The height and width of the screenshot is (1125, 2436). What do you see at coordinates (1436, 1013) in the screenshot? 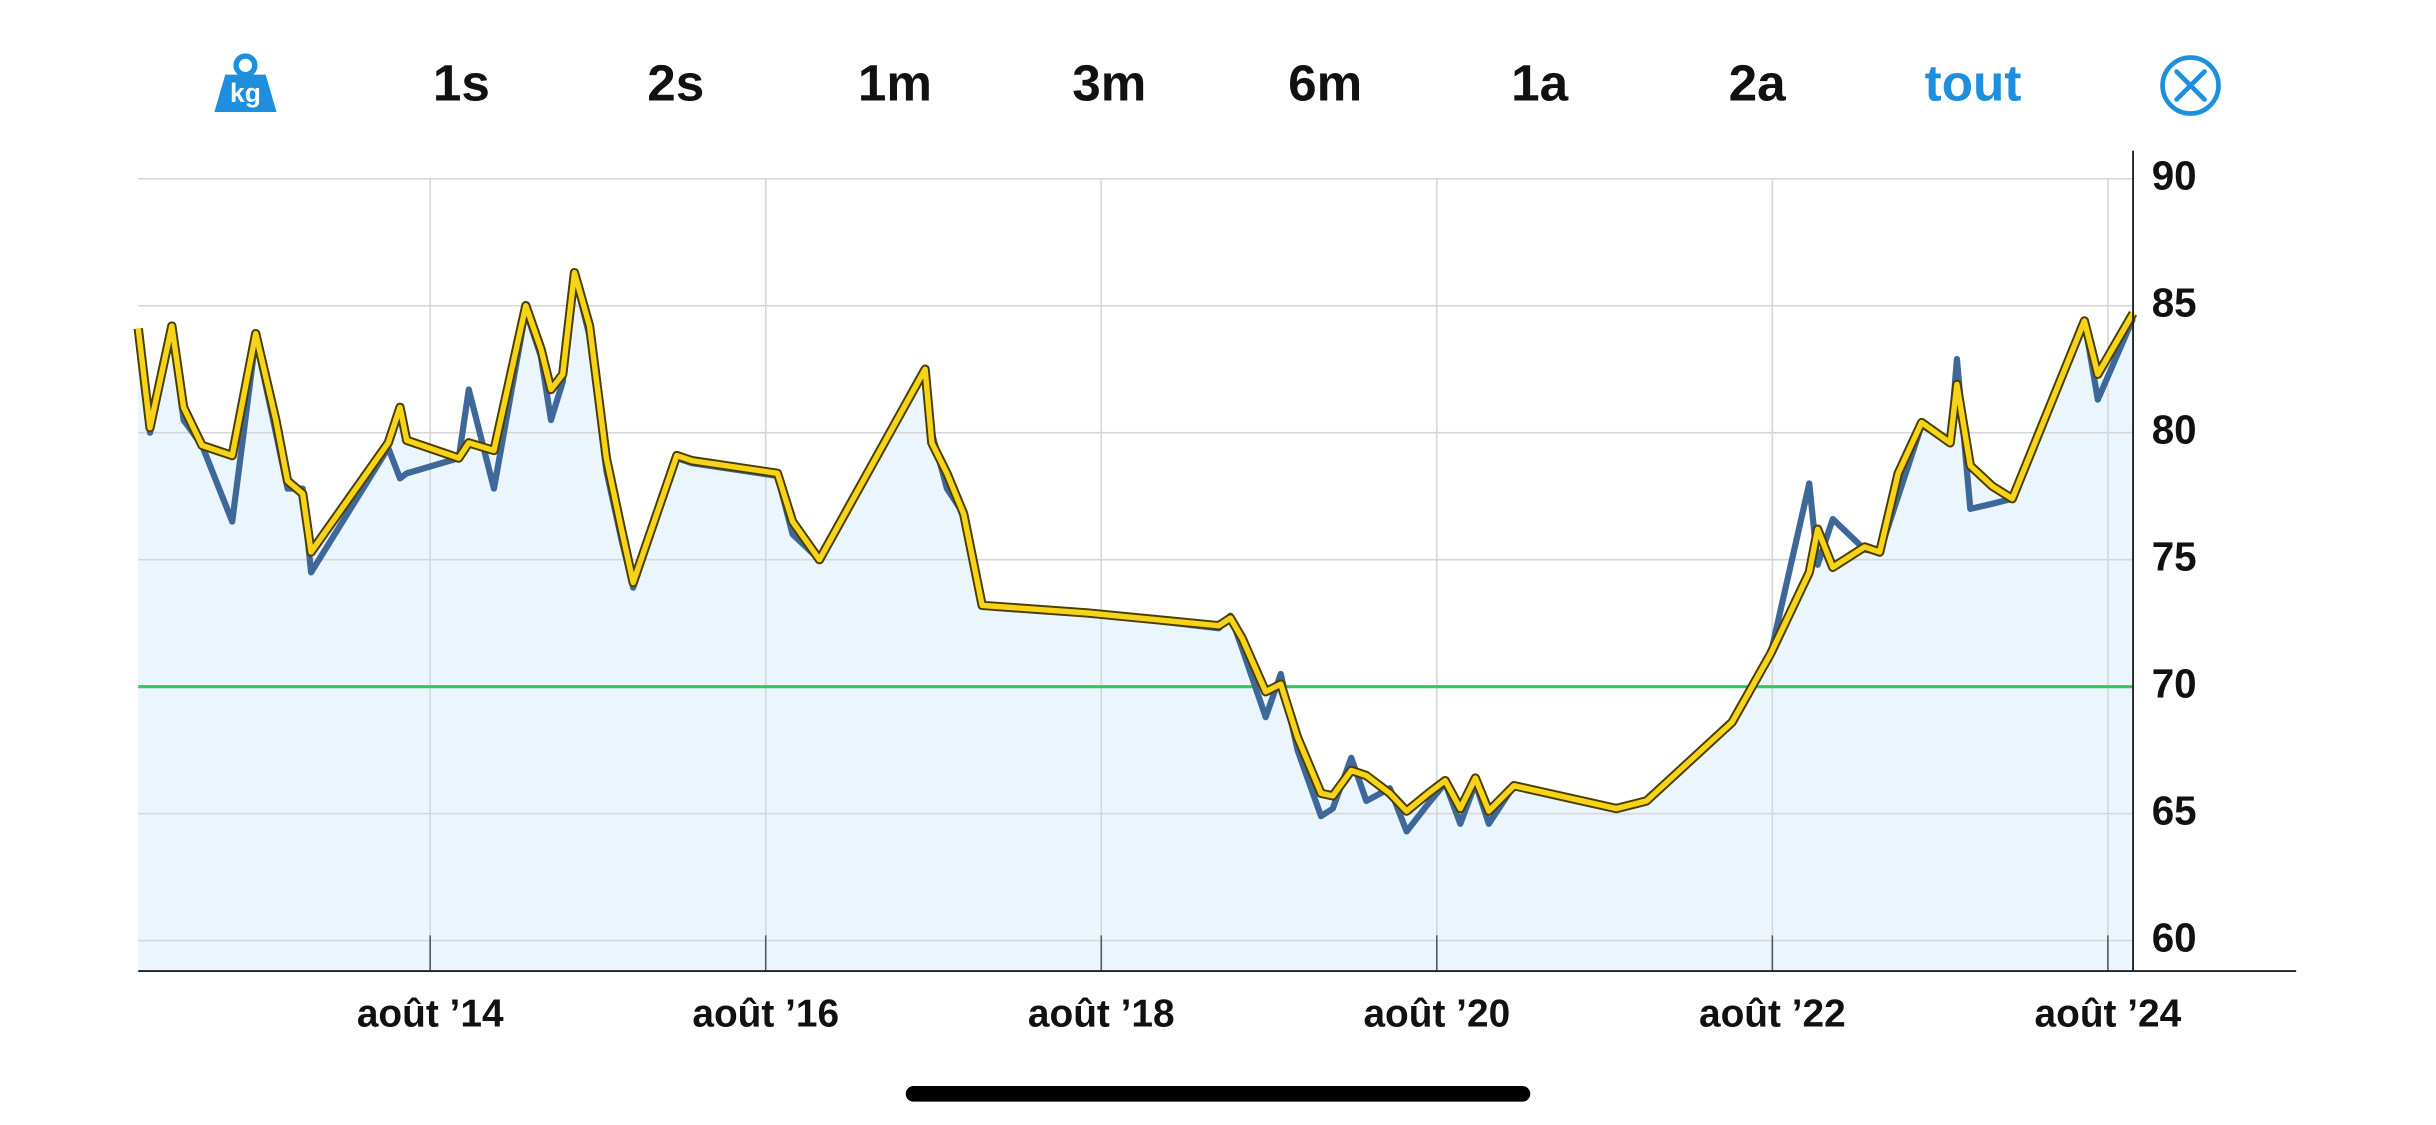
I see `x-tick-label: août ’20` at bounding box center [1436, 1013].